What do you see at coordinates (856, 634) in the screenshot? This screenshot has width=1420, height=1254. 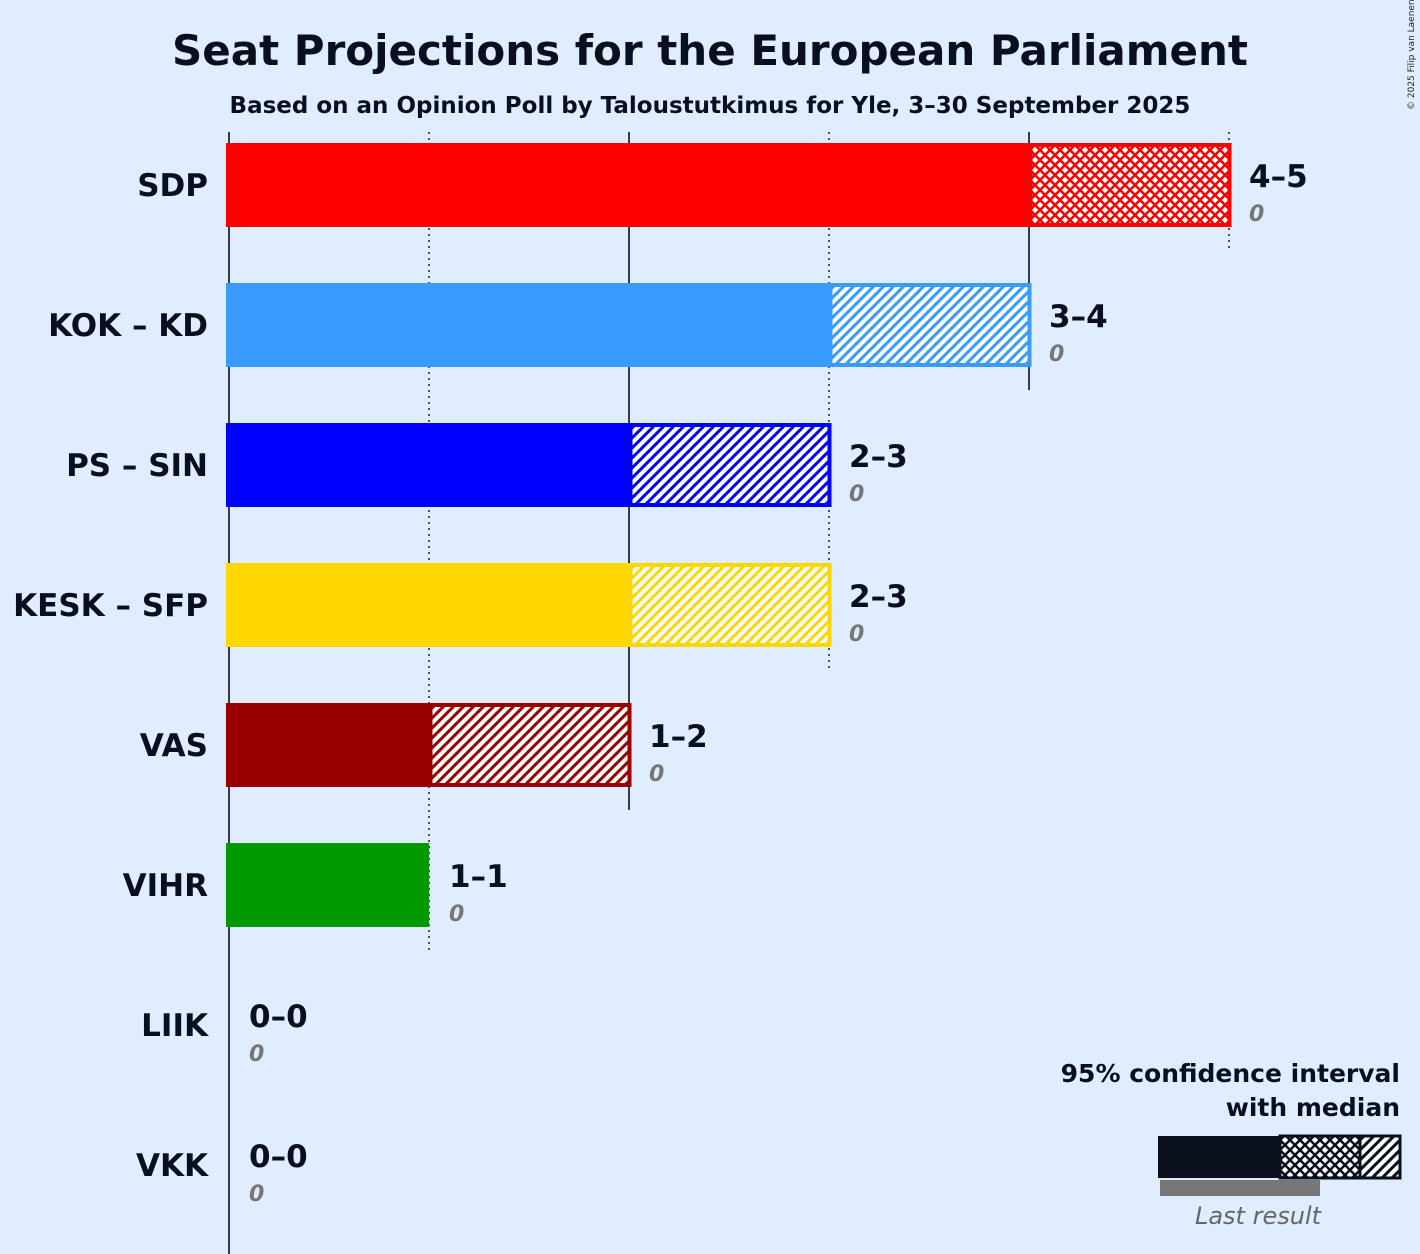 I see `last-result-kesk-sfp: 0` at bounding box center [856, 634].